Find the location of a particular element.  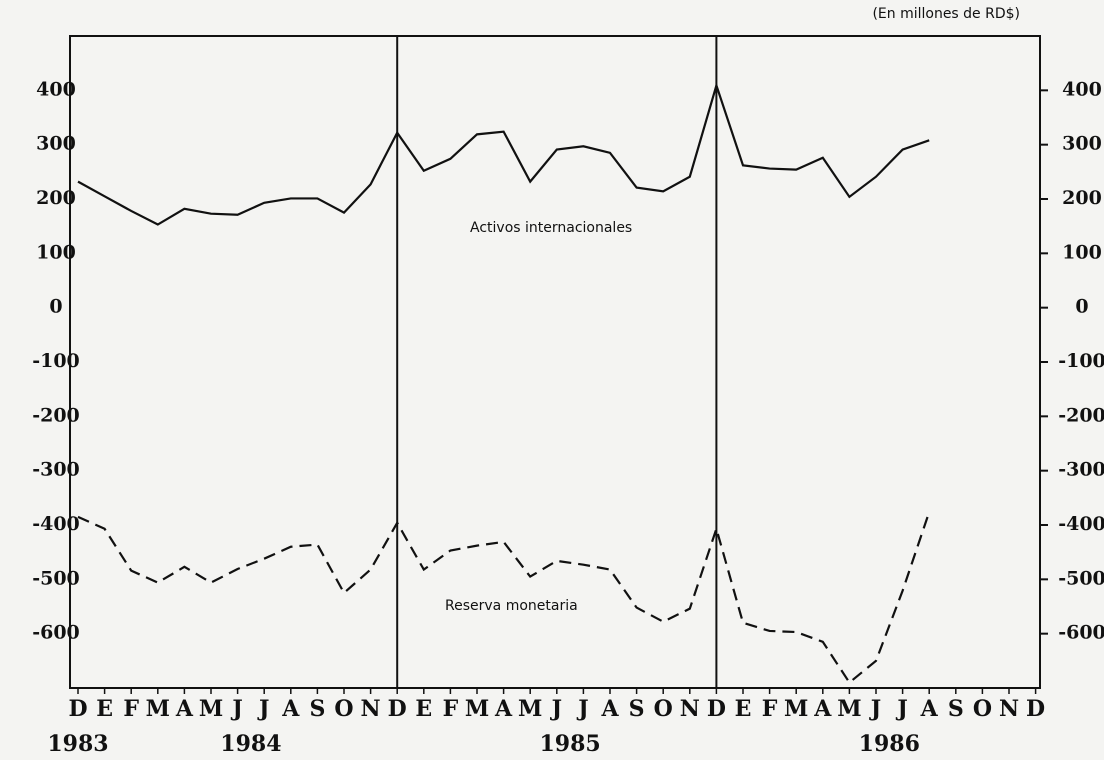

y2-tick-label: -400 is located at coordinates (1081, 524).